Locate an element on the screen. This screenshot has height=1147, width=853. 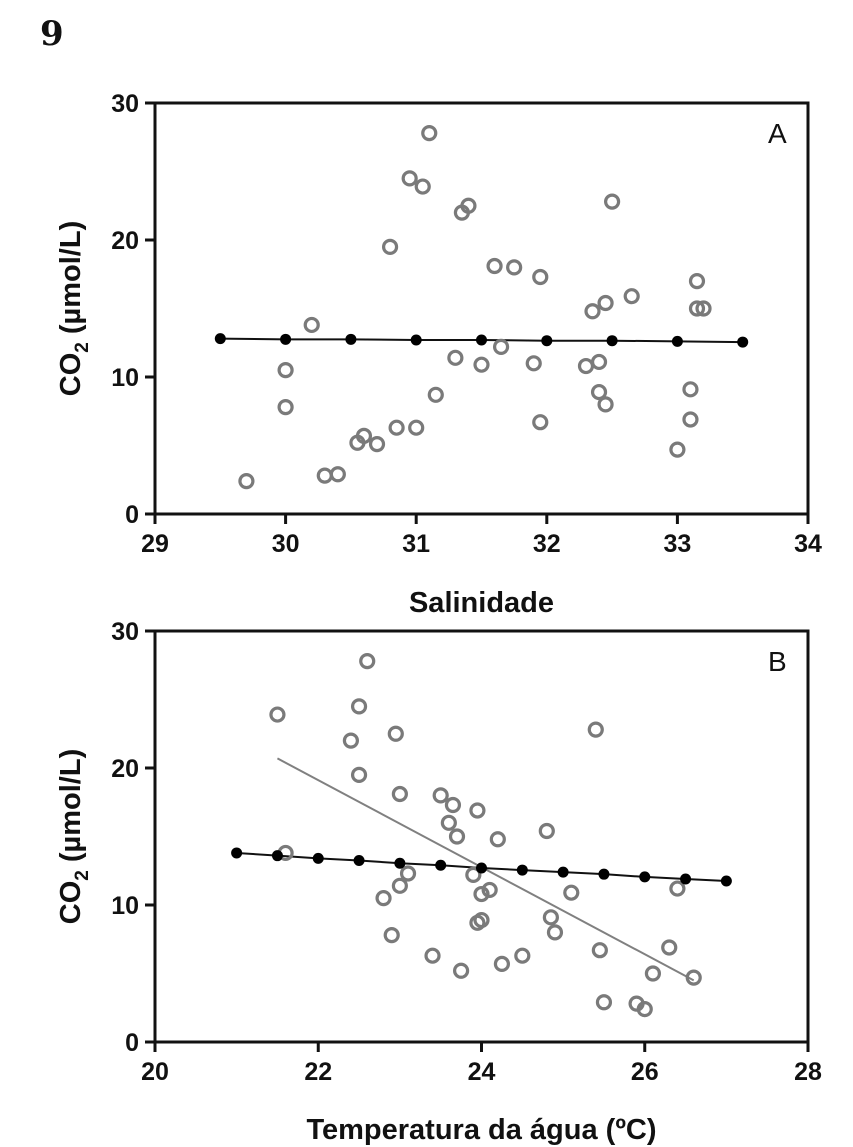
y-tick-label: 30 is located at coordinates (125, 104).